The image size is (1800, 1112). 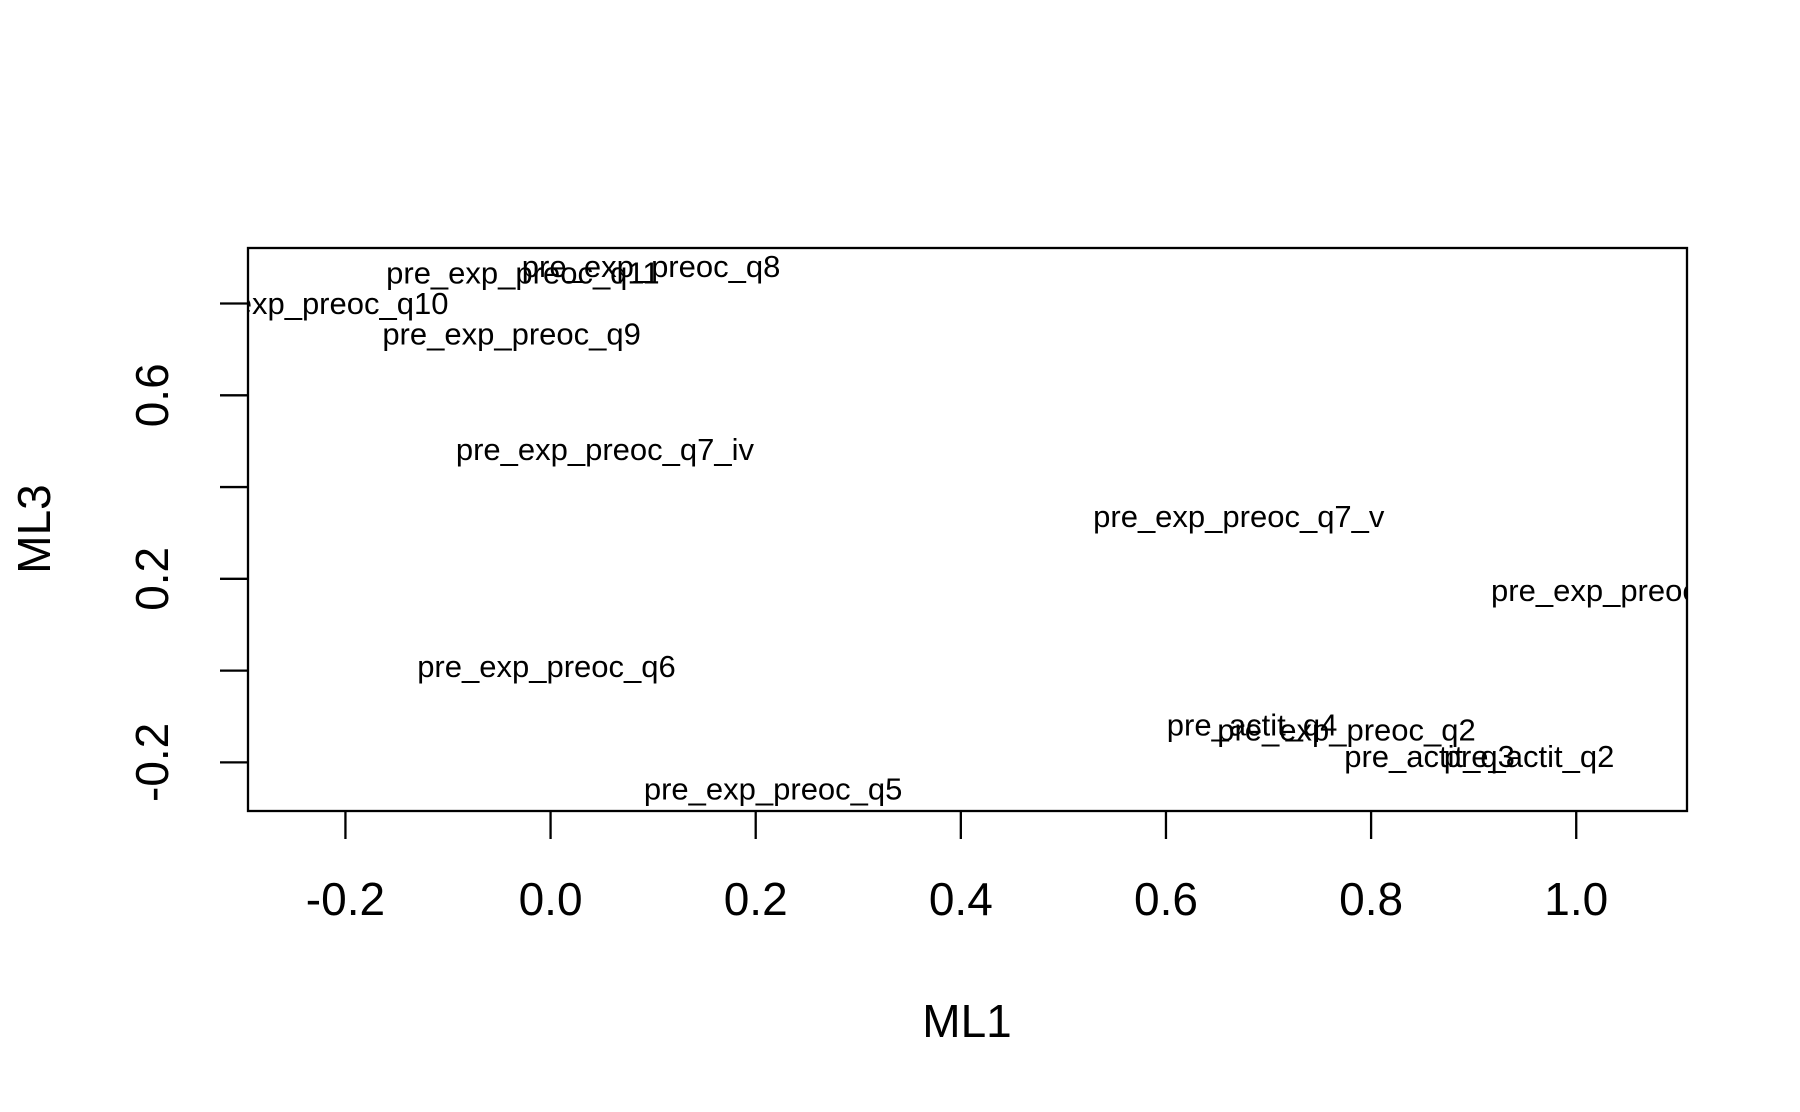 What do you see at coordinates (605, 449) in the screenshot?
I see `point-label: pre_exp_preoc_q7_iv` at bounding box center [605, 449].